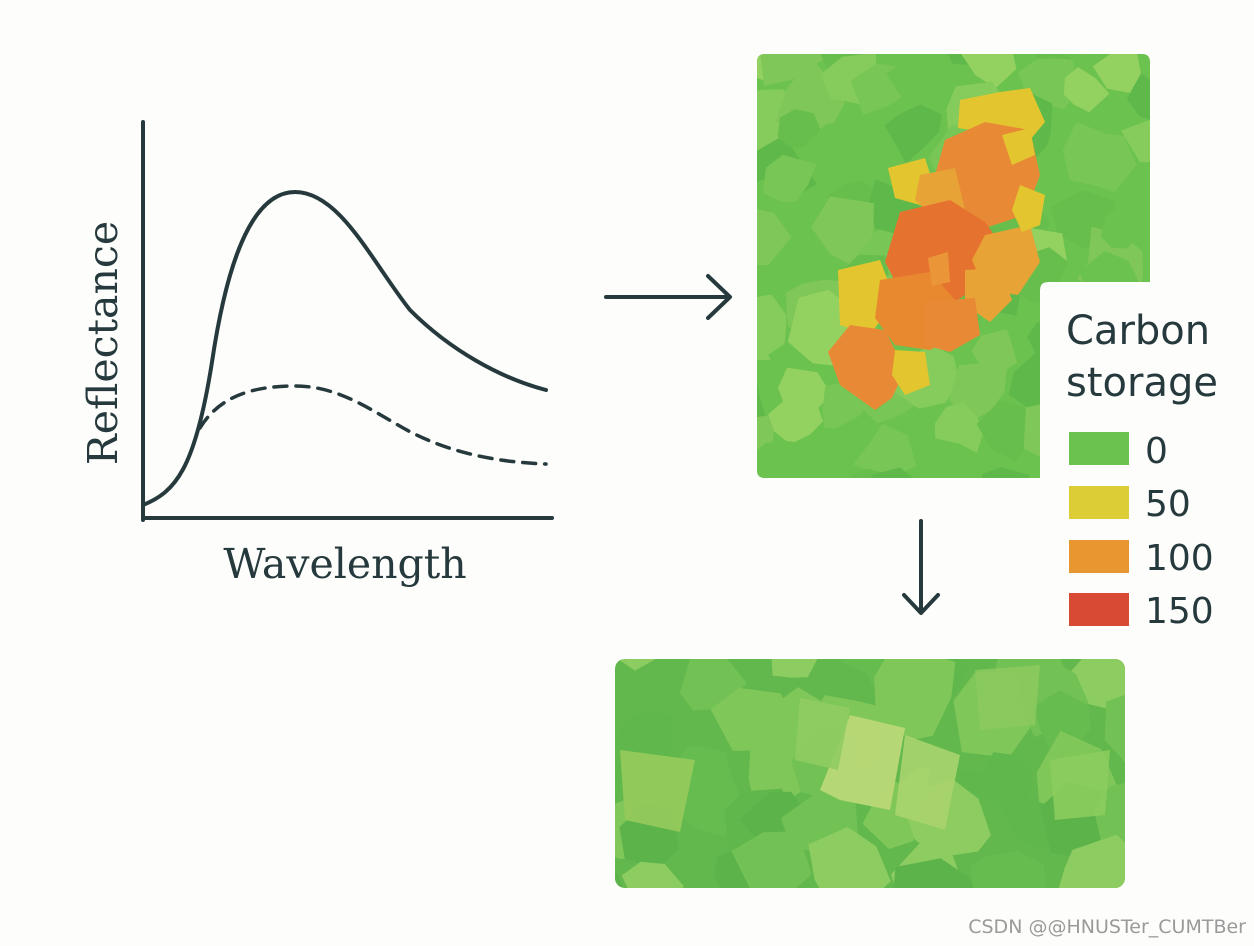  What do you see at coordinates (1179, 611) in the screenshot?
I see `legend-label-150: 150` at bounding box center [1179, 611].